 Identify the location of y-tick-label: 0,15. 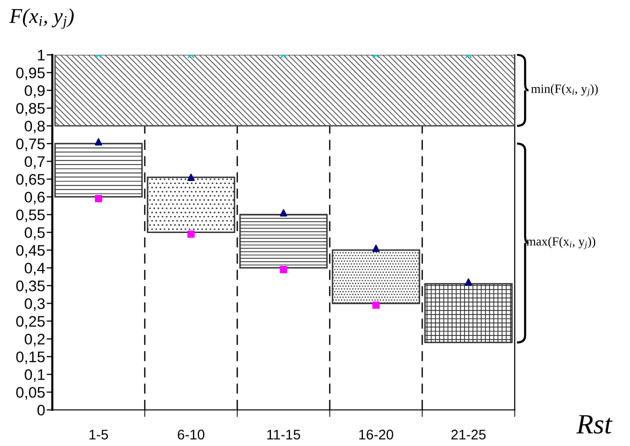
(30, 357).